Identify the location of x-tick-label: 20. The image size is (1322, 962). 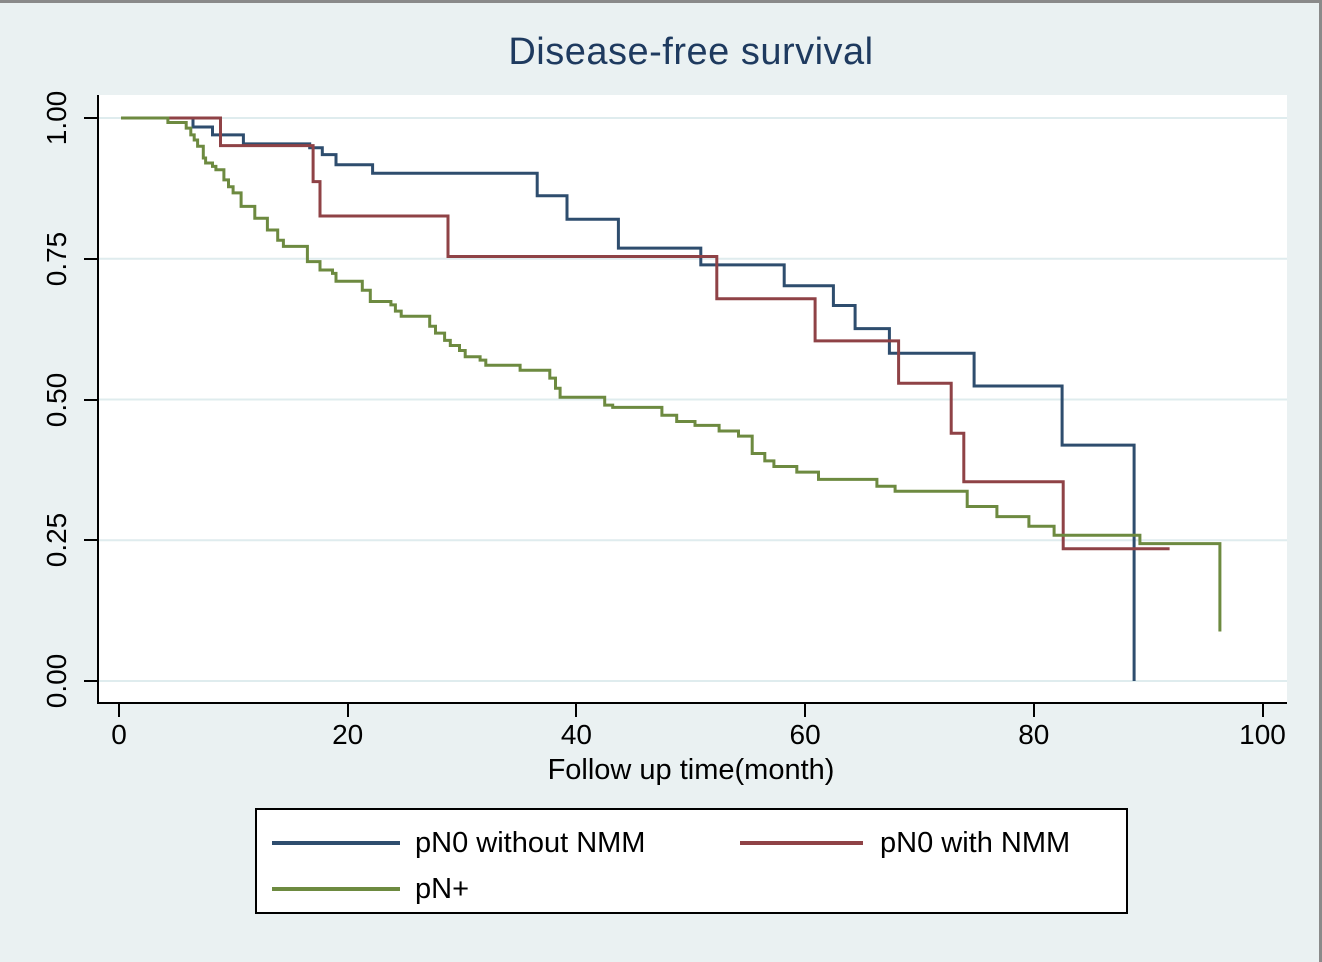
(348, 734).